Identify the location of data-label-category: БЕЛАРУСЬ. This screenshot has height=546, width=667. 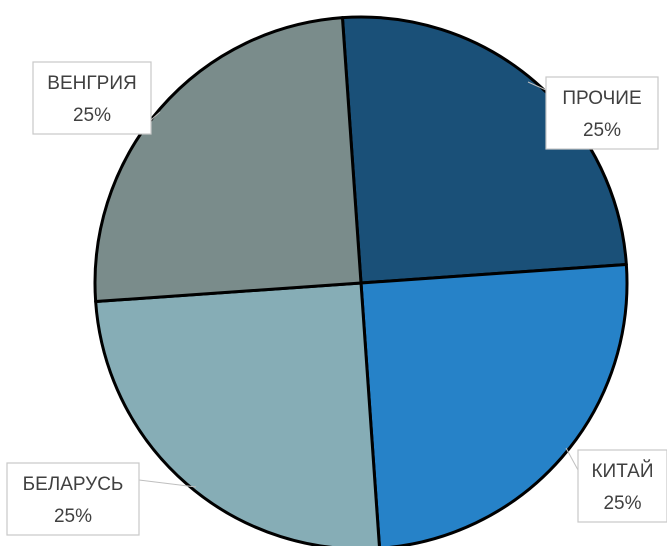
(73, 484).